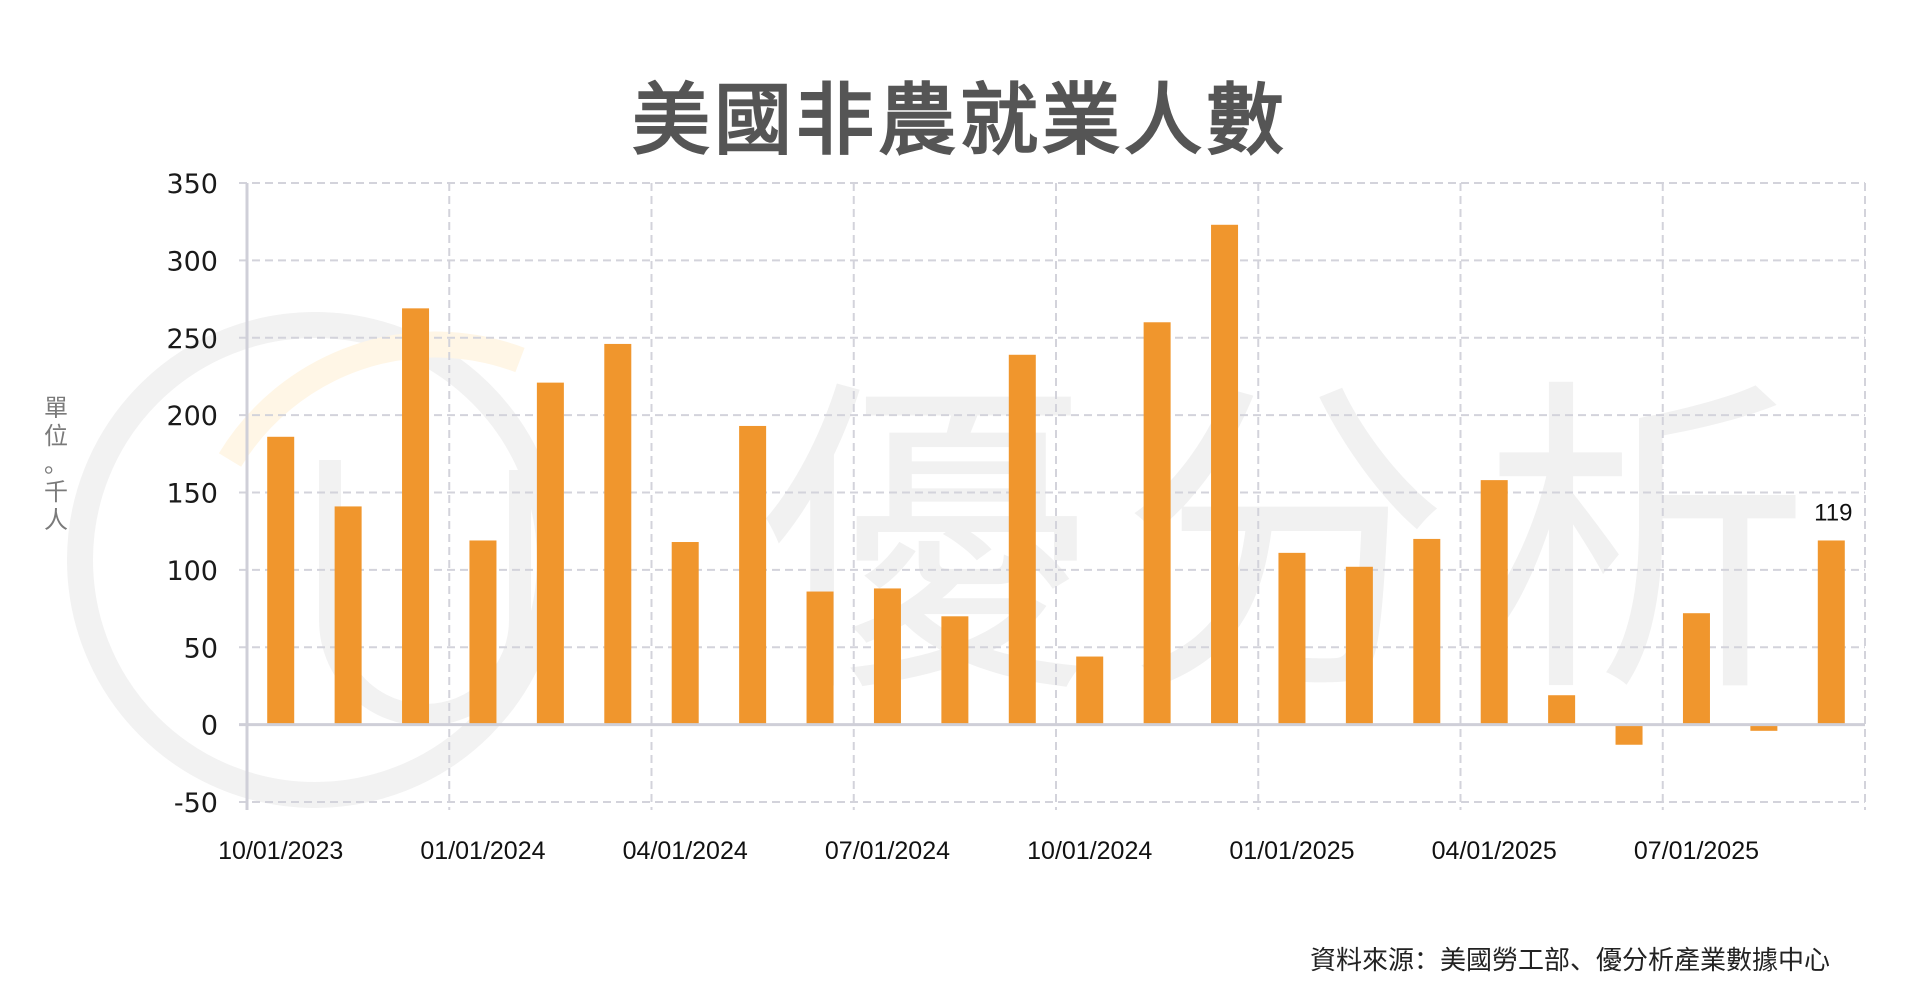 Image resolution: width=1920 pixels, height=1003 pixels. Describe the element at coordinates (201, 648) in the screenshot. I see `y-tick-label: 50` at that location.